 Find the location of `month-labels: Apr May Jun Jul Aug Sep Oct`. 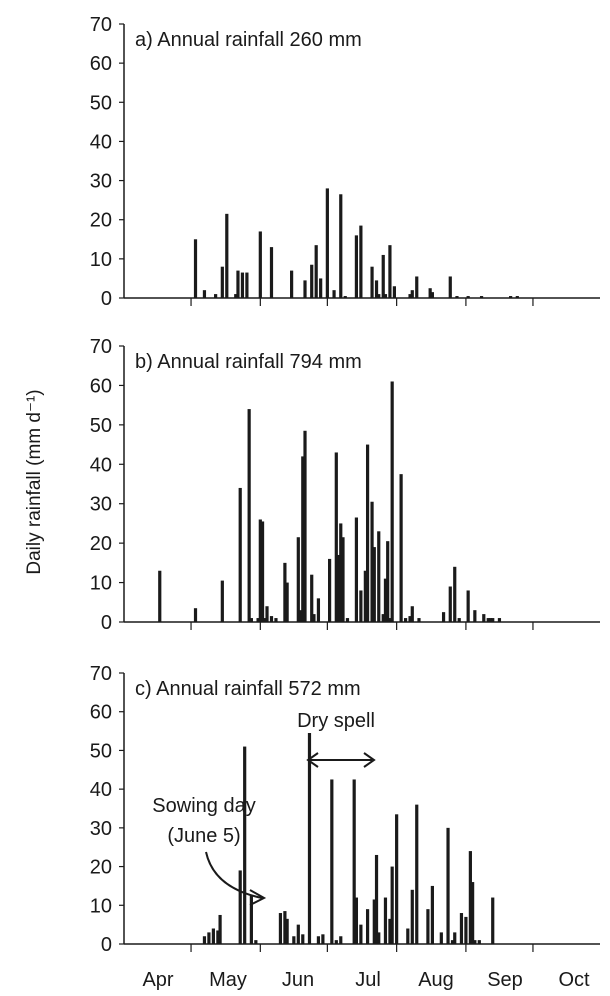

month-labels: Apr May Jun Jul Aug Sep Oct is located at coordinates (366, 980).